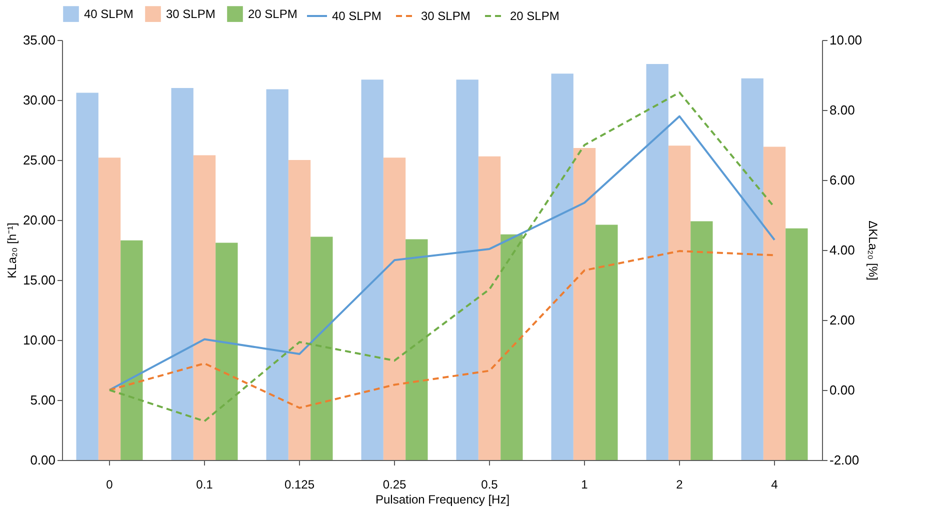 This screenshot has height=524, width=926. What do you see at coordinates (584, 485) in the screenshot?
I see `x-tick-label: 1` at bounding box center [584, 485].